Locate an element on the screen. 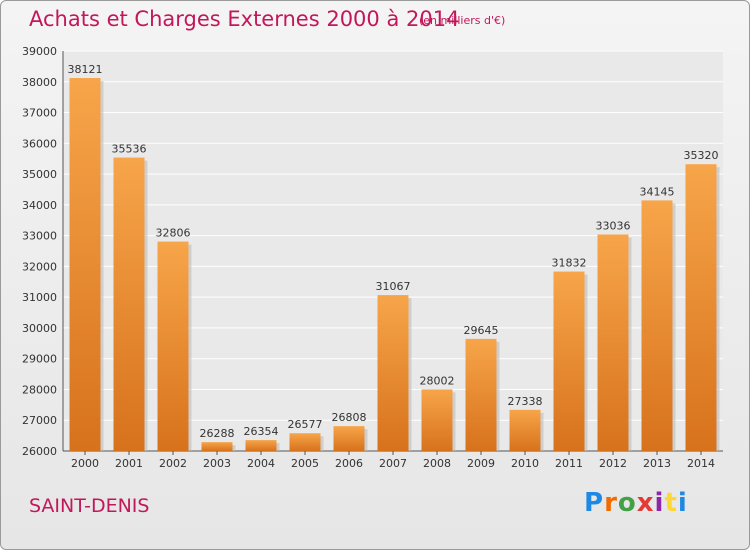  data-label: 31067 is located at coordinates (393, 286).